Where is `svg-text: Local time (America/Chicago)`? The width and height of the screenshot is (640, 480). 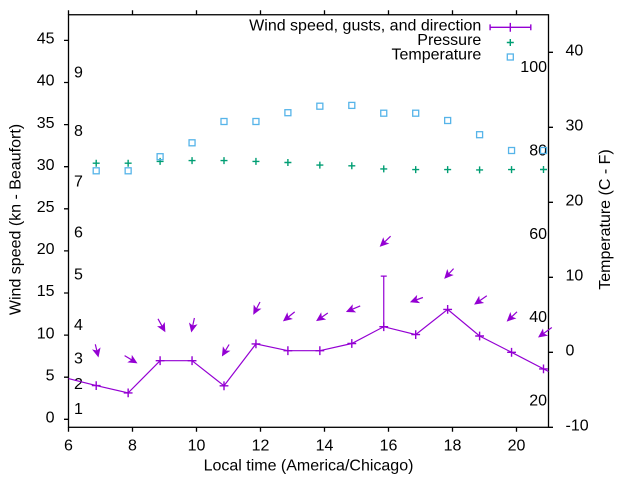 svg-text: Local time (America/Chicago) is located at coordinates (309, 465).